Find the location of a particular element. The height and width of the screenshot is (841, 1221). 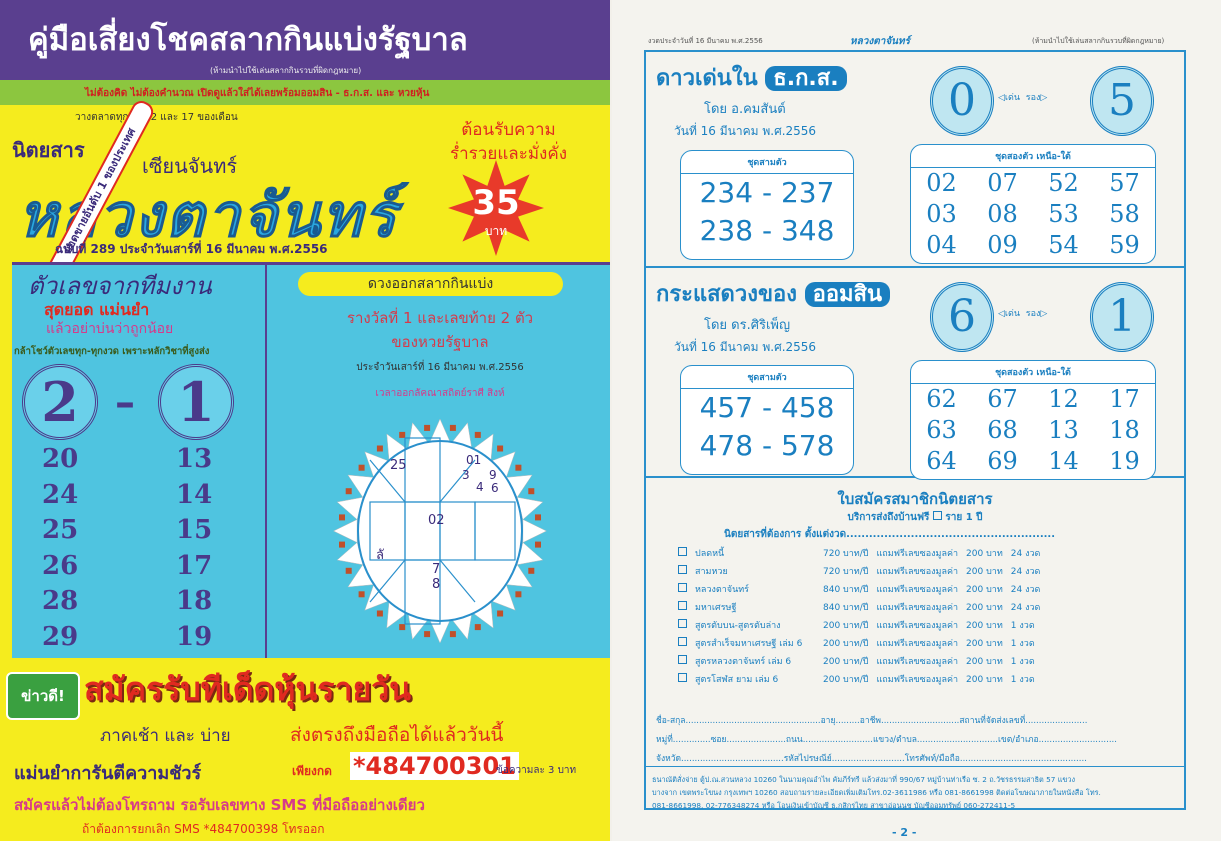

two-digit-number: 58 is located at coordinates (1124, 214).